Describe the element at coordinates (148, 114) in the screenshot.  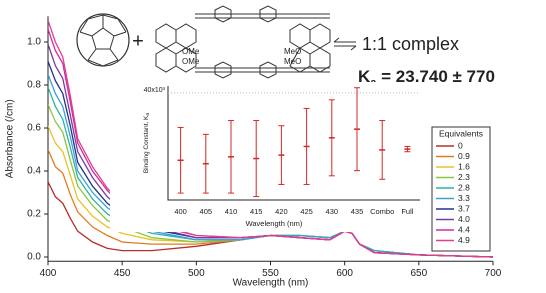
I see `inset-y-label-sub: a` at that location.